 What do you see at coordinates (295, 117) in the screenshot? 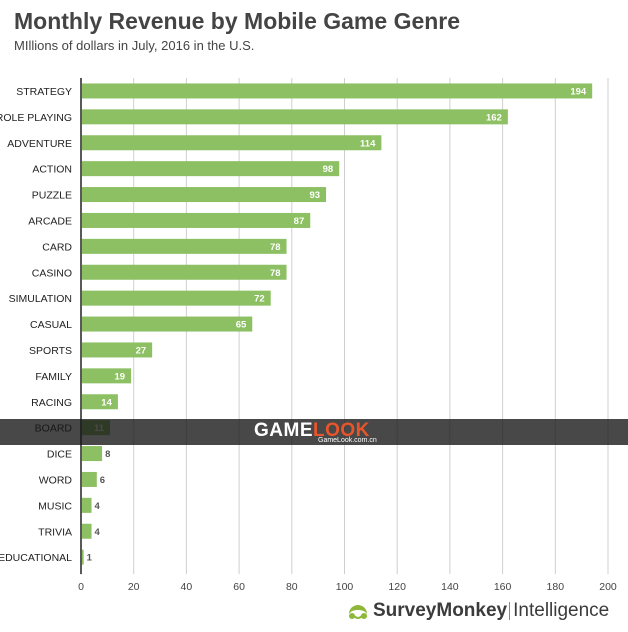
I see `bar-role-playing` at bounding box center [295, 117].